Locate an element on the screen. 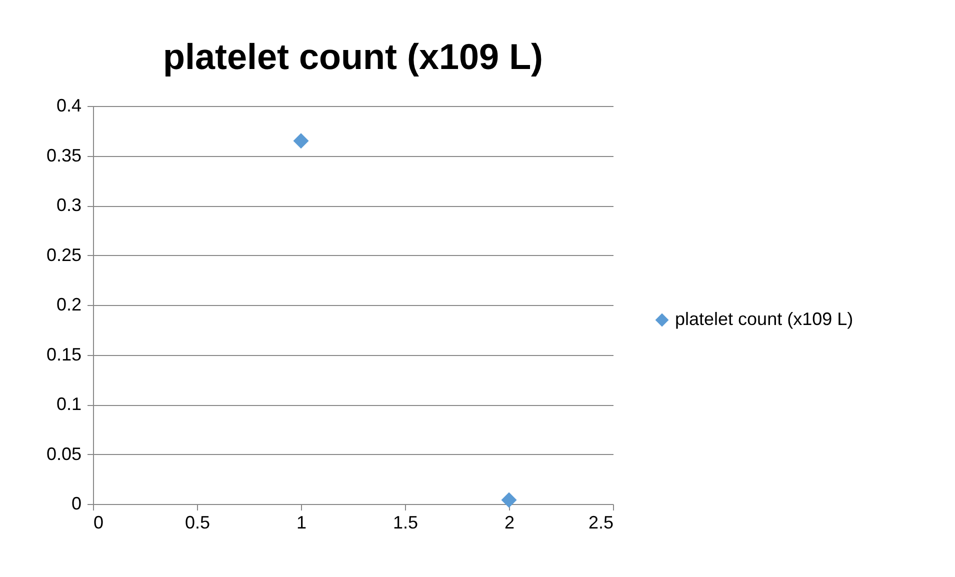 The image size is (955, 577). y-tick-label: 0.05 is located at coordinates (64, 454).